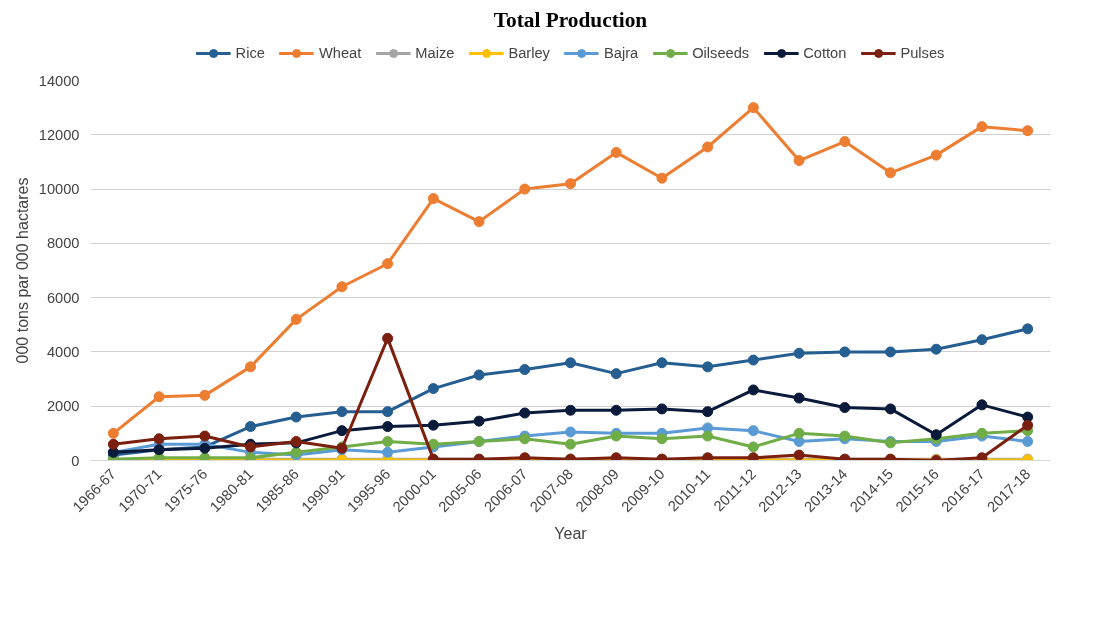 Image resolution: width=1112 pixels, height=630 pixels. What do you see at coordinates (825, 53) in the screenshot?
I see `legend-label: Cotton` at bounding box center [825, 53].